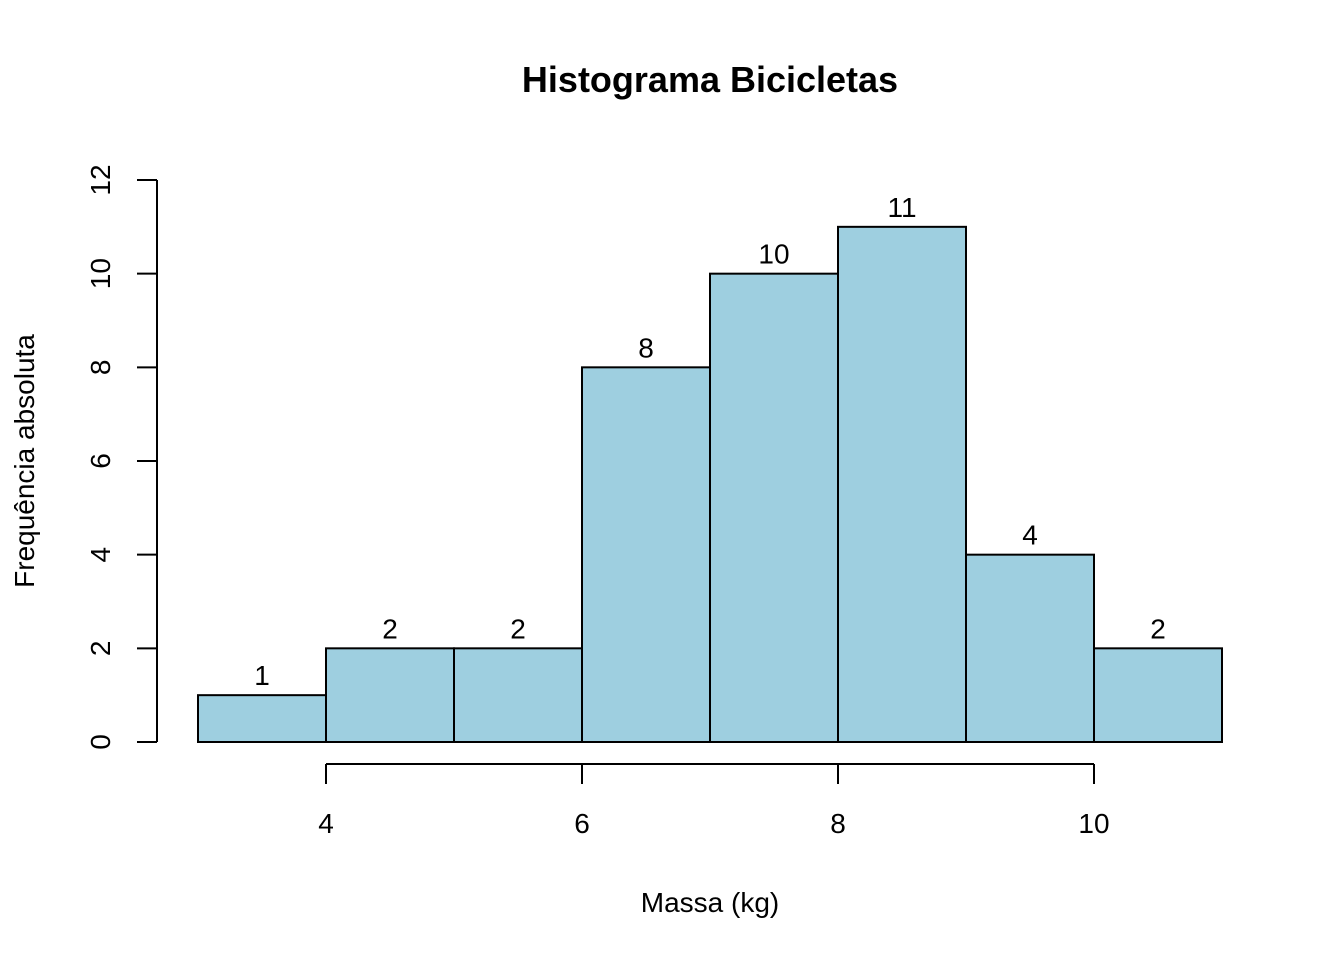  I want to click on x-tick-label: 6, so click(582, 823).